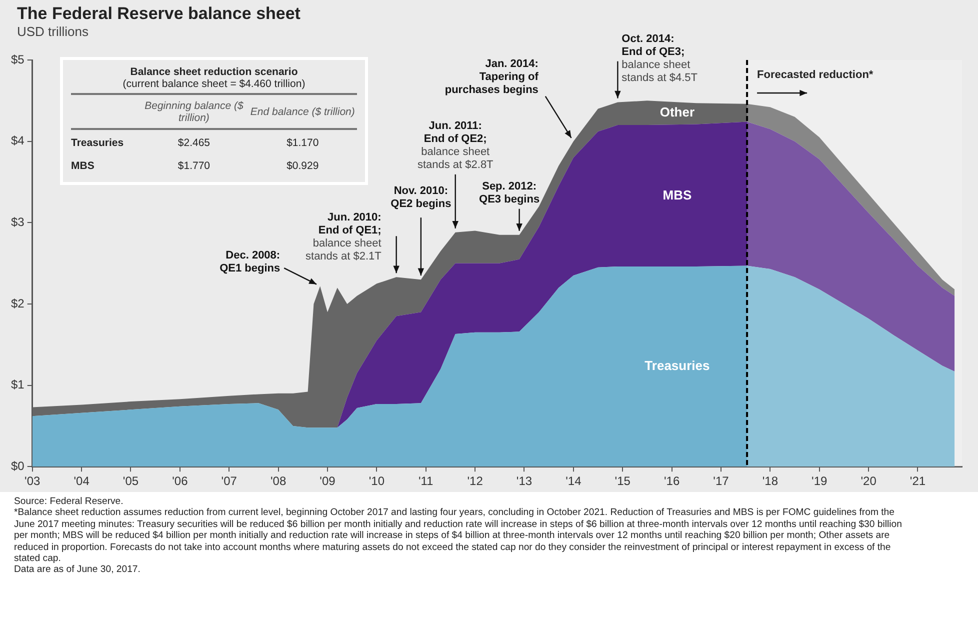 This screenshot has width=978, height=620. What do you see at coordinates (17, 59) in the screenshot?
I see `y-tick-label: $5` at bounding box center [17, 59].